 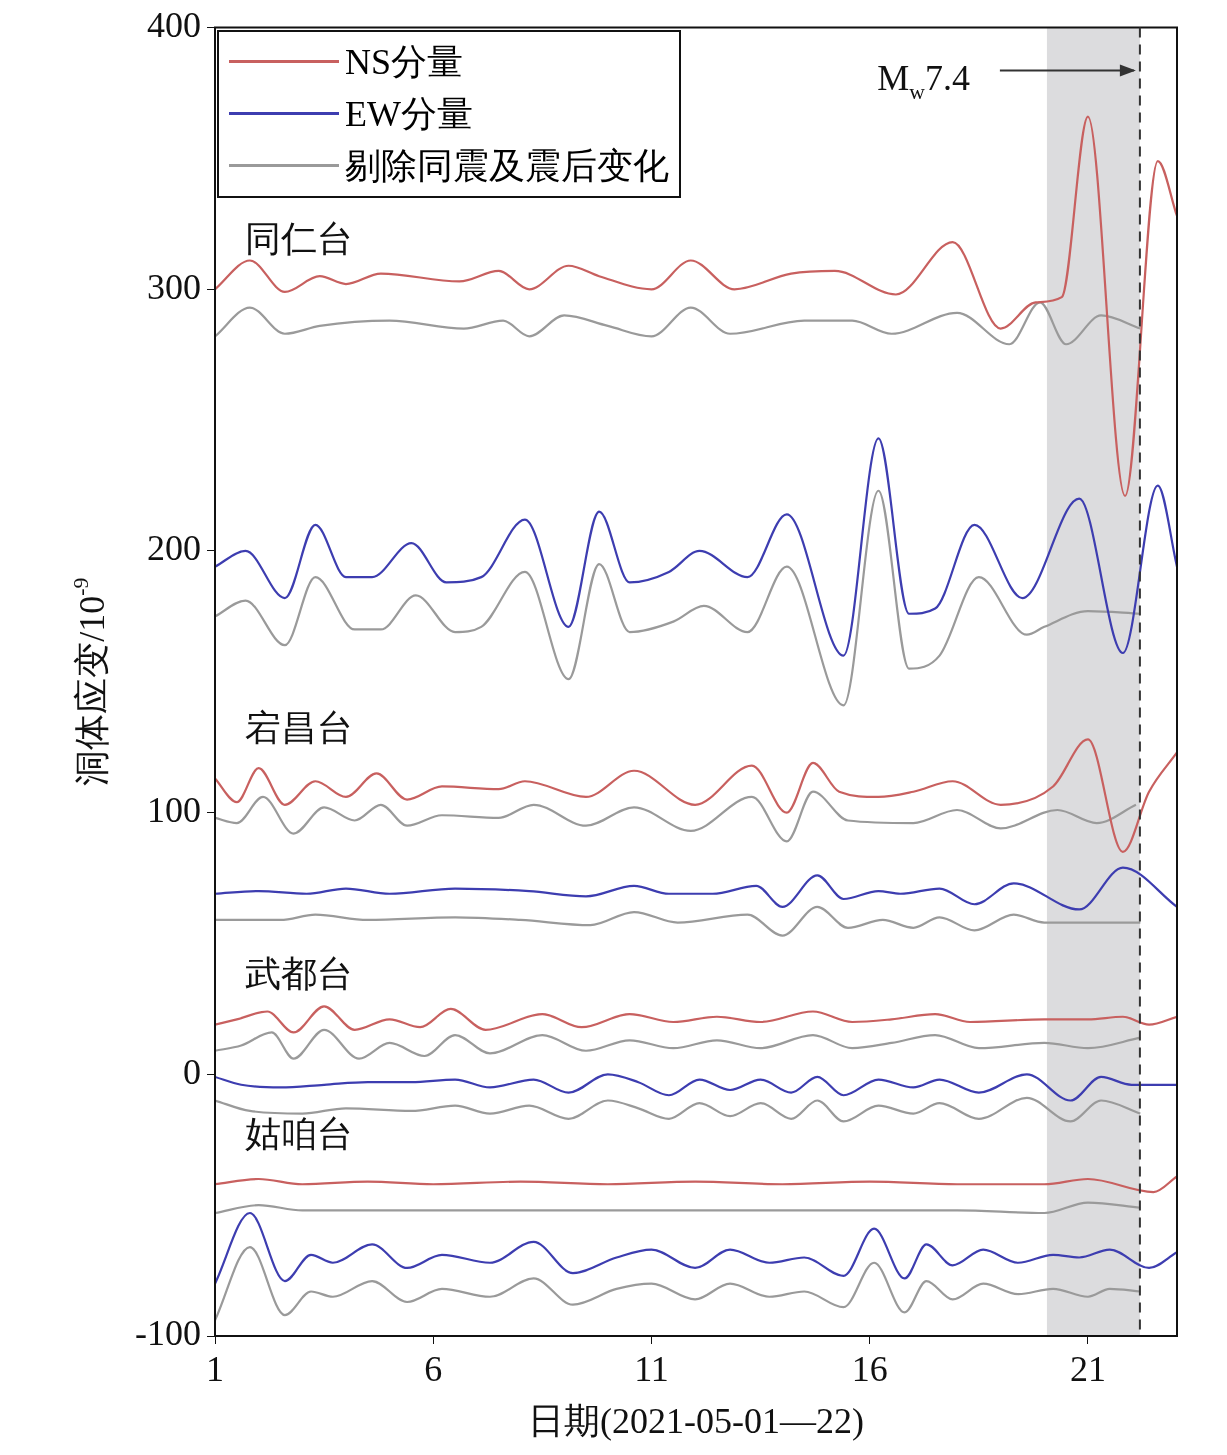 What do you see at coordinates (174, 810) in the screenshot?
I see `y-tick-label: 100` at bounding box center [174, 810].